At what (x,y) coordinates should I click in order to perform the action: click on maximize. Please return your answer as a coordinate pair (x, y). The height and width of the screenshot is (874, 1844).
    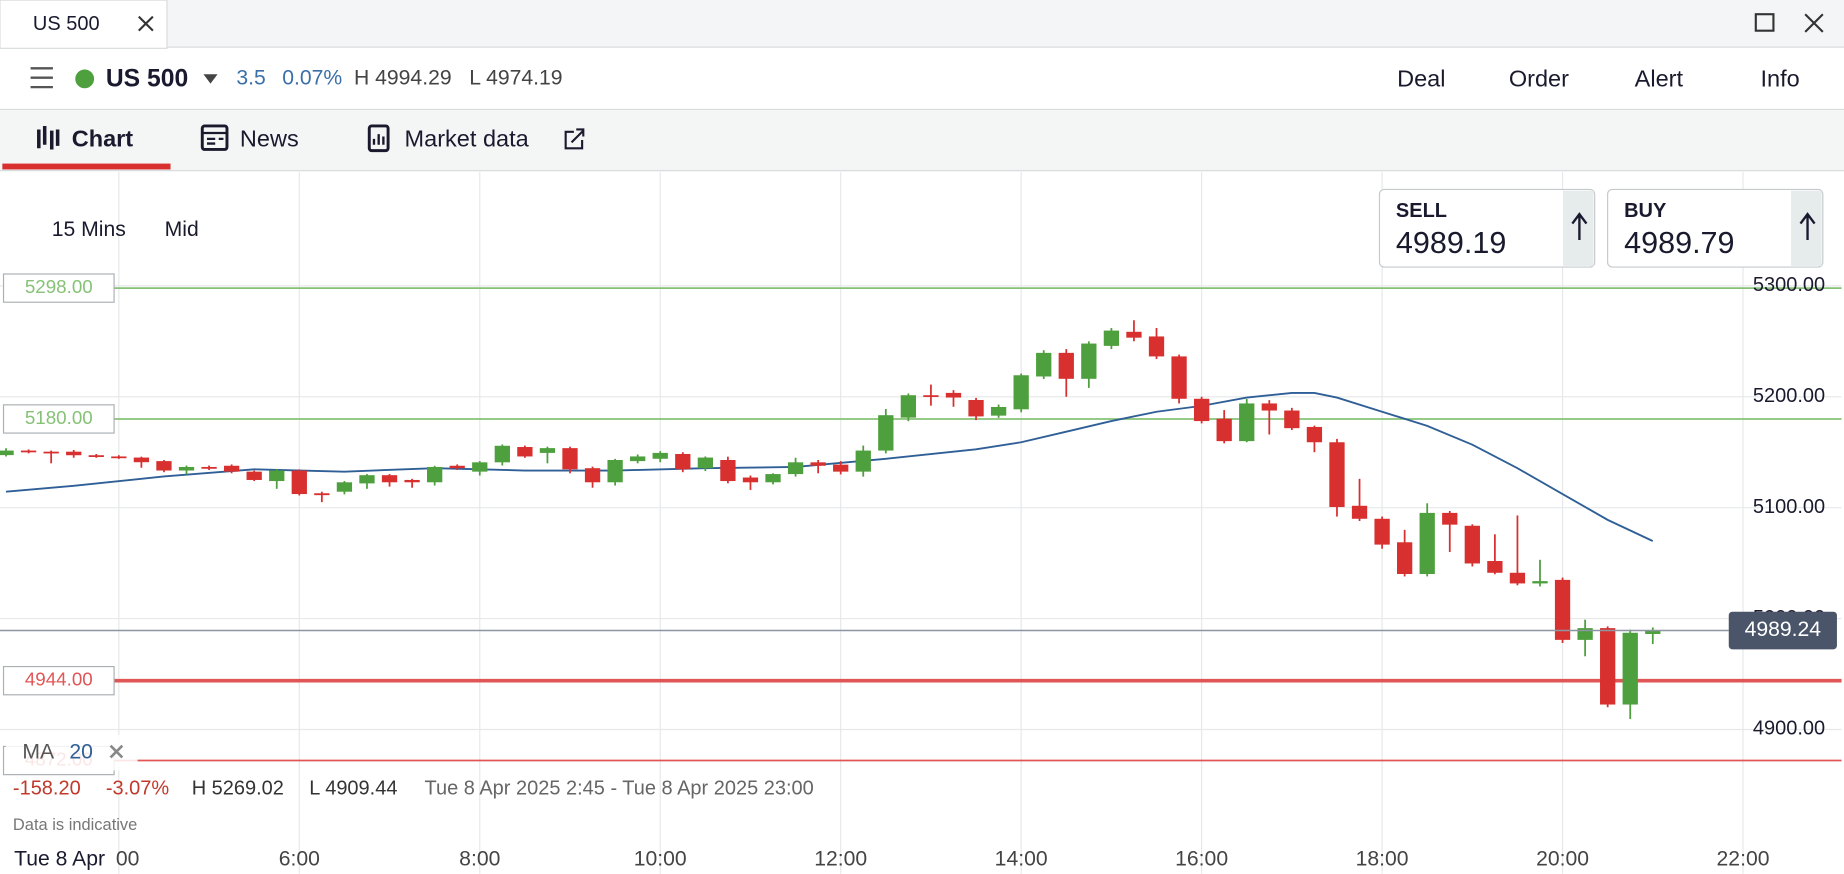
    Looking at the image, I should click on (1764, 22).